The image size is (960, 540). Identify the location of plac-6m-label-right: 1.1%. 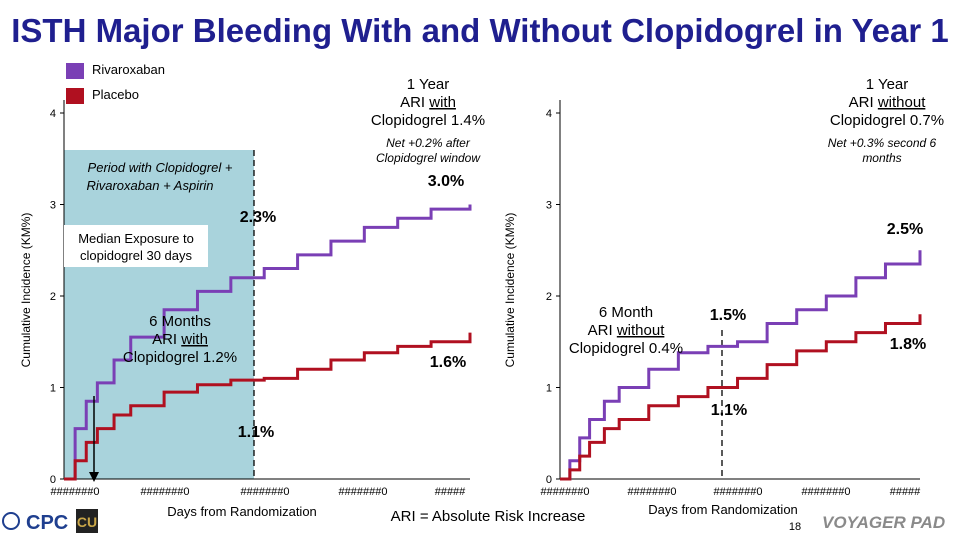
(729, 410).